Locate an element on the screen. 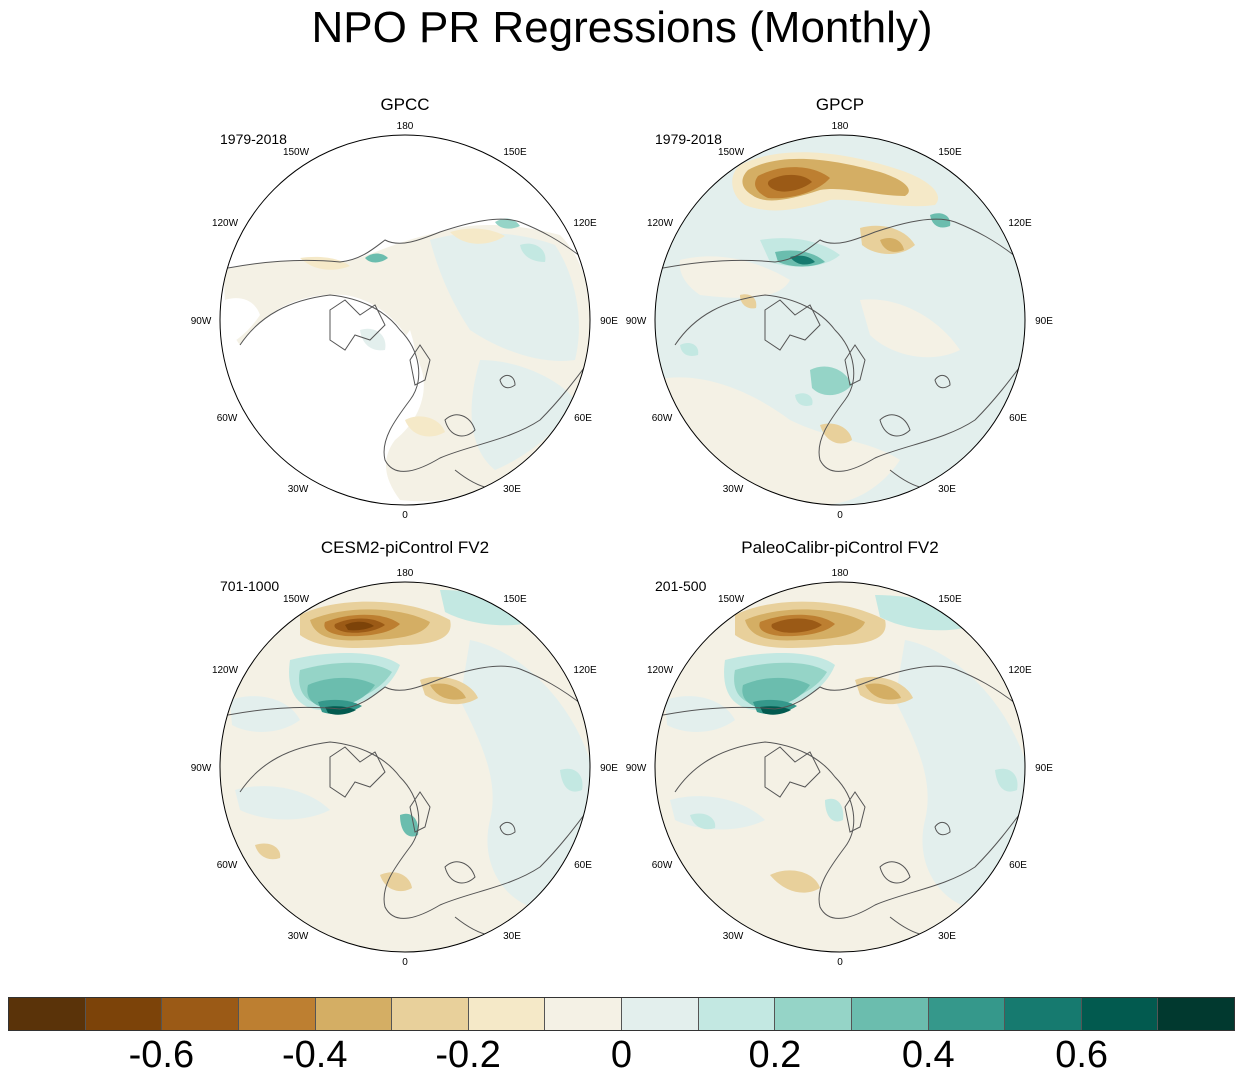 Image resolution: width=1244 pixels, height=1078 pixels. colorbar-tick-label: 0.6 is located at coordinates (1082, 1055).